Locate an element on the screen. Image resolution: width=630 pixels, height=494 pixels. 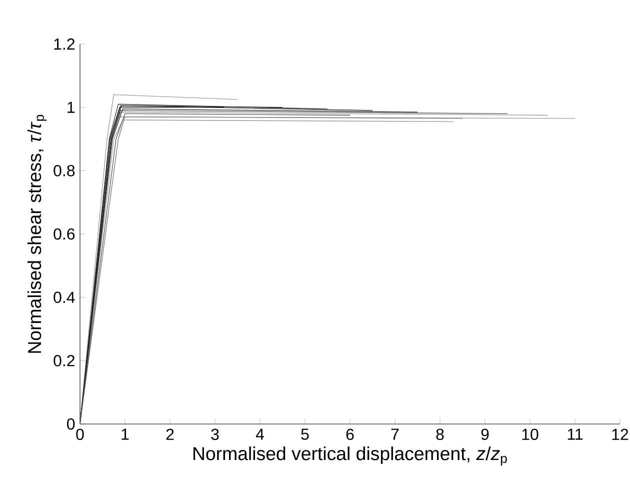
y-tick-label: 1 is located at coordinates (71, 107).